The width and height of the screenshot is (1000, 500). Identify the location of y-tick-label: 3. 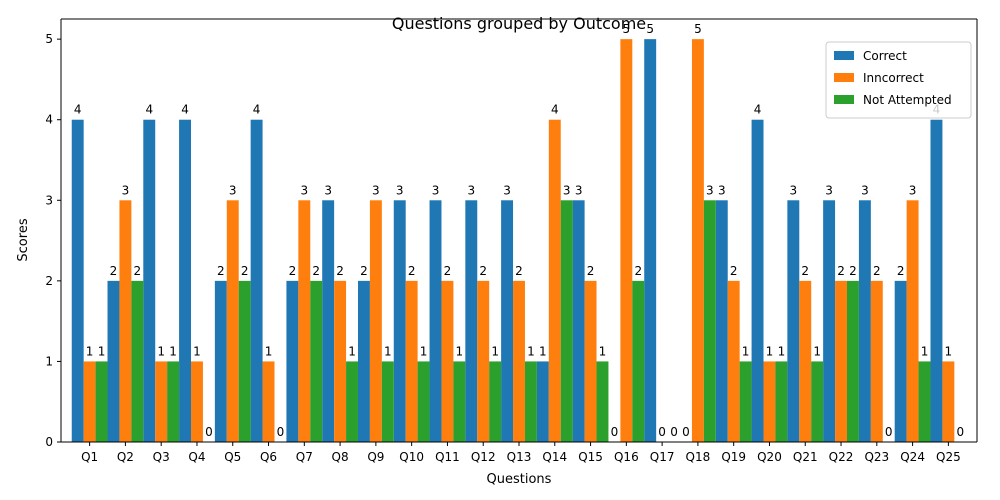
(49, 200).